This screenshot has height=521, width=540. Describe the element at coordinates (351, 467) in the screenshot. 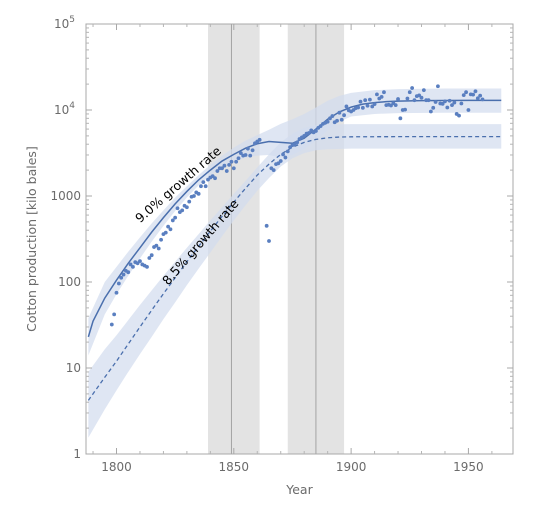

I see `x-tick-label: 1900` at that location.